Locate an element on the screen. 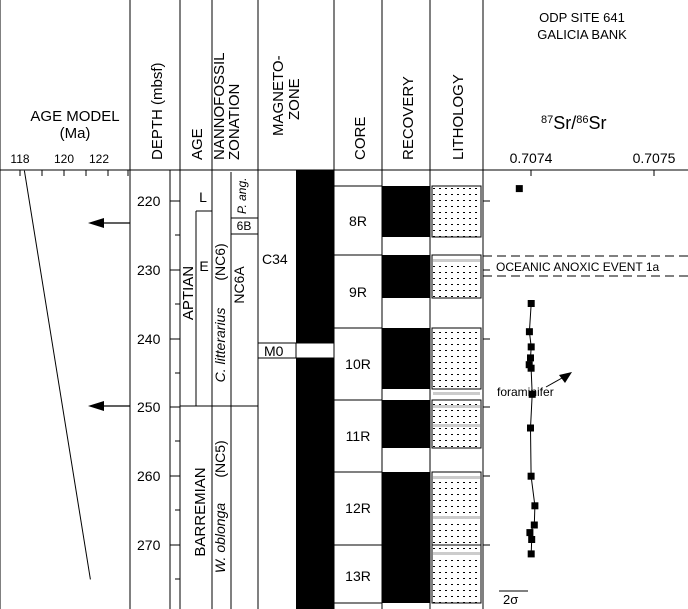  core-10r: 10R is located at coordinates (358, 364).